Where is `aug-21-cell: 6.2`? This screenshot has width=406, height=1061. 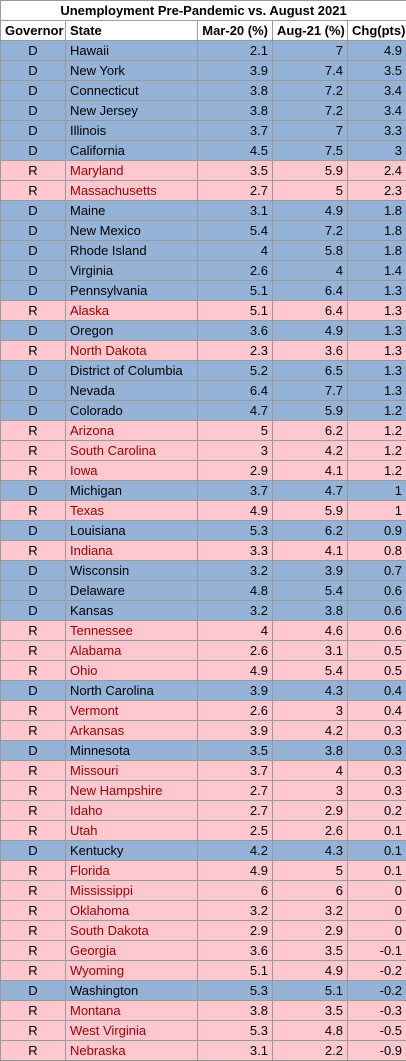
aug-21-cell: 6.2 is located at coordinates (310, 430).